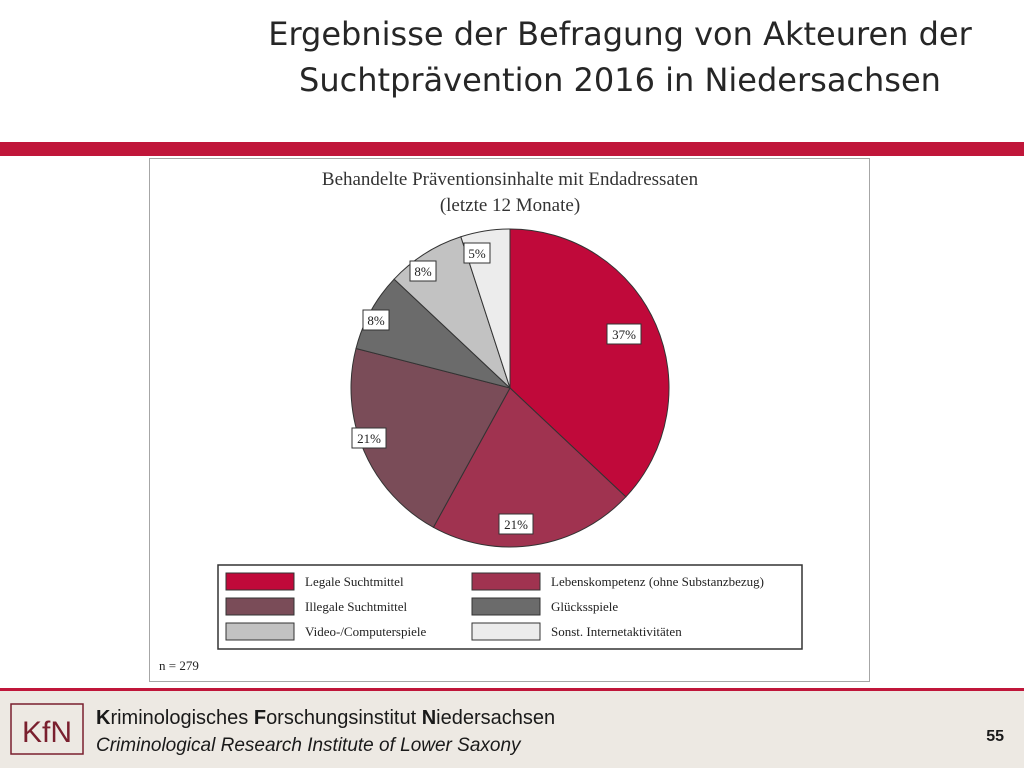 This screenshot has height=768, width=1024. Describe the element at coordinates (512, 149) in the screenshot. I see `title-accent-band` at that location.